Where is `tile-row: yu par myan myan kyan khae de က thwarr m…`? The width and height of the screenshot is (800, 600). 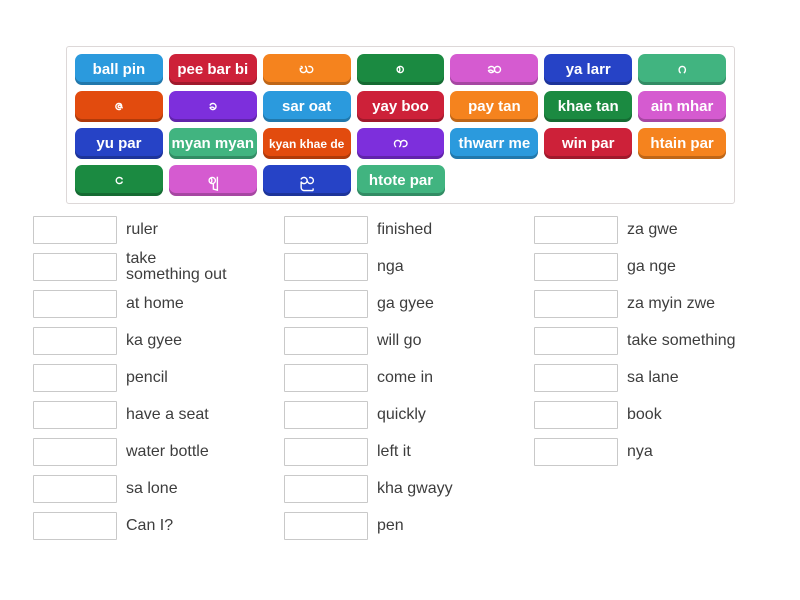 tile-row: yu par myan myan kyan khae de က thwarr m… is located at coordinates (400, 143).